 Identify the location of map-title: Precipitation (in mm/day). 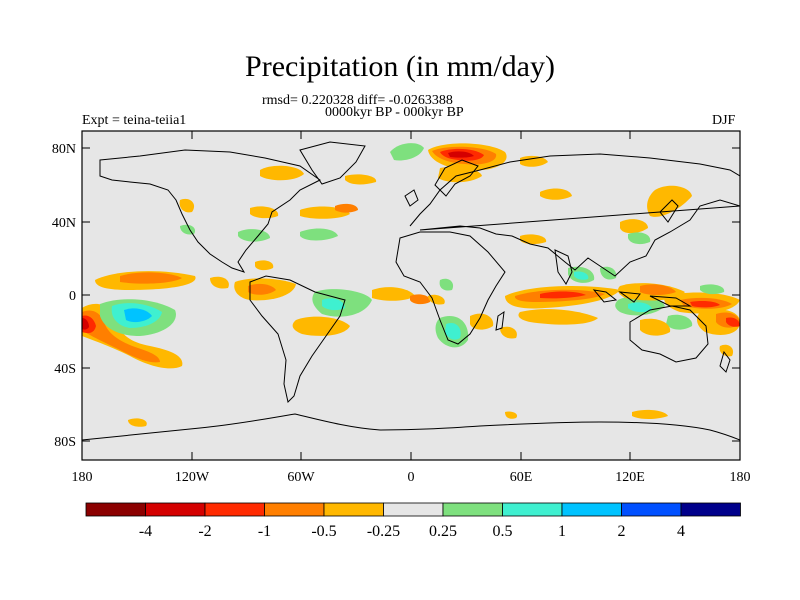
(400, 66).